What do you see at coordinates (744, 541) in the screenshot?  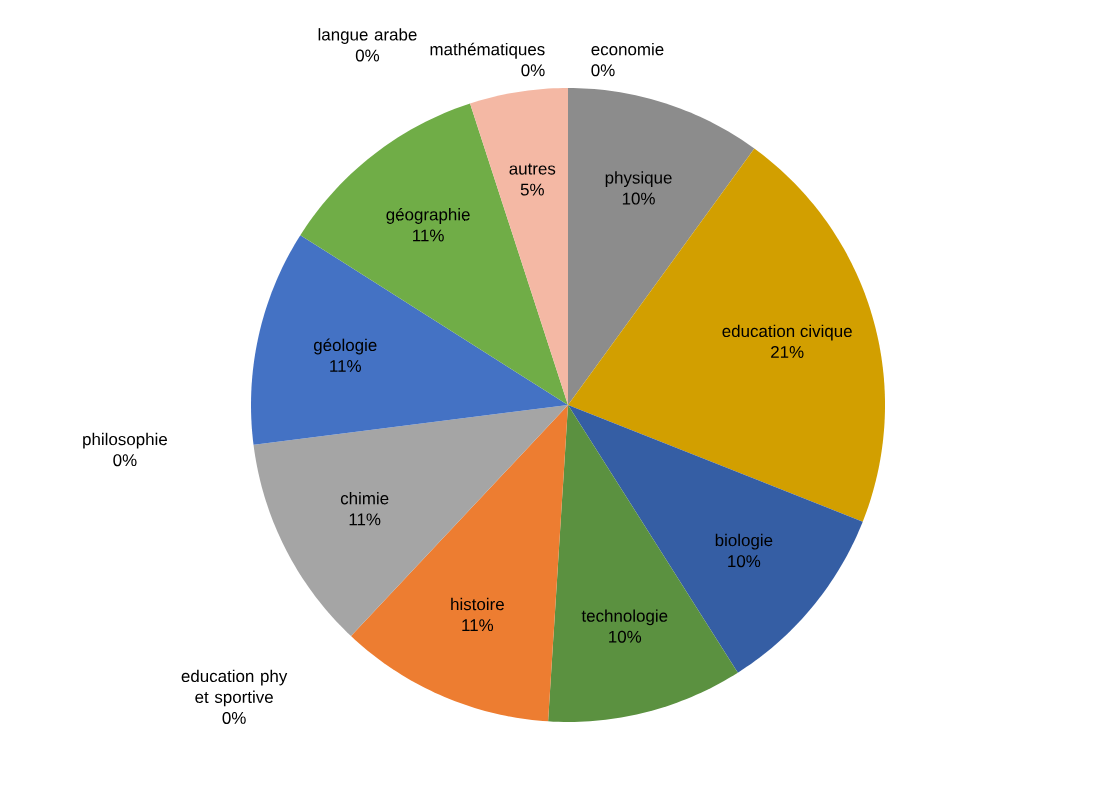 I see `slice-label: biologie` at bounding box center [744, 541].